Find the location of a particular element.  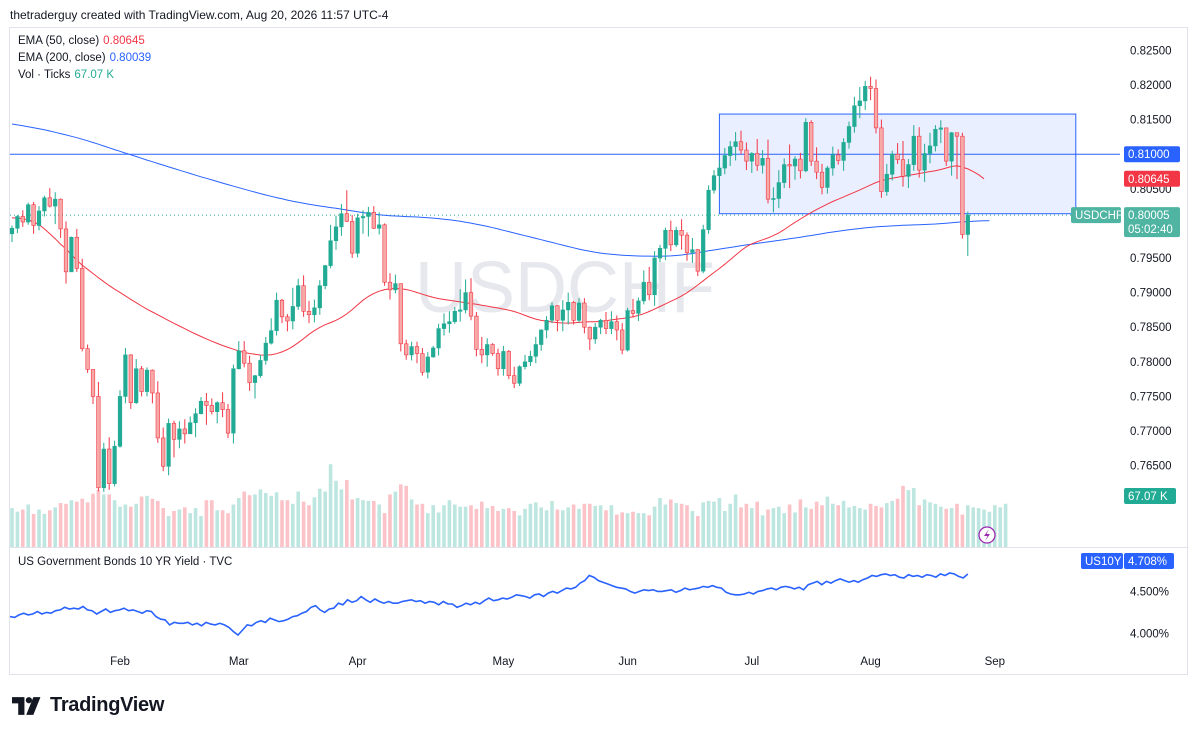

hline-price-tag: 0.81000 is located at coordinates (1152, 154).